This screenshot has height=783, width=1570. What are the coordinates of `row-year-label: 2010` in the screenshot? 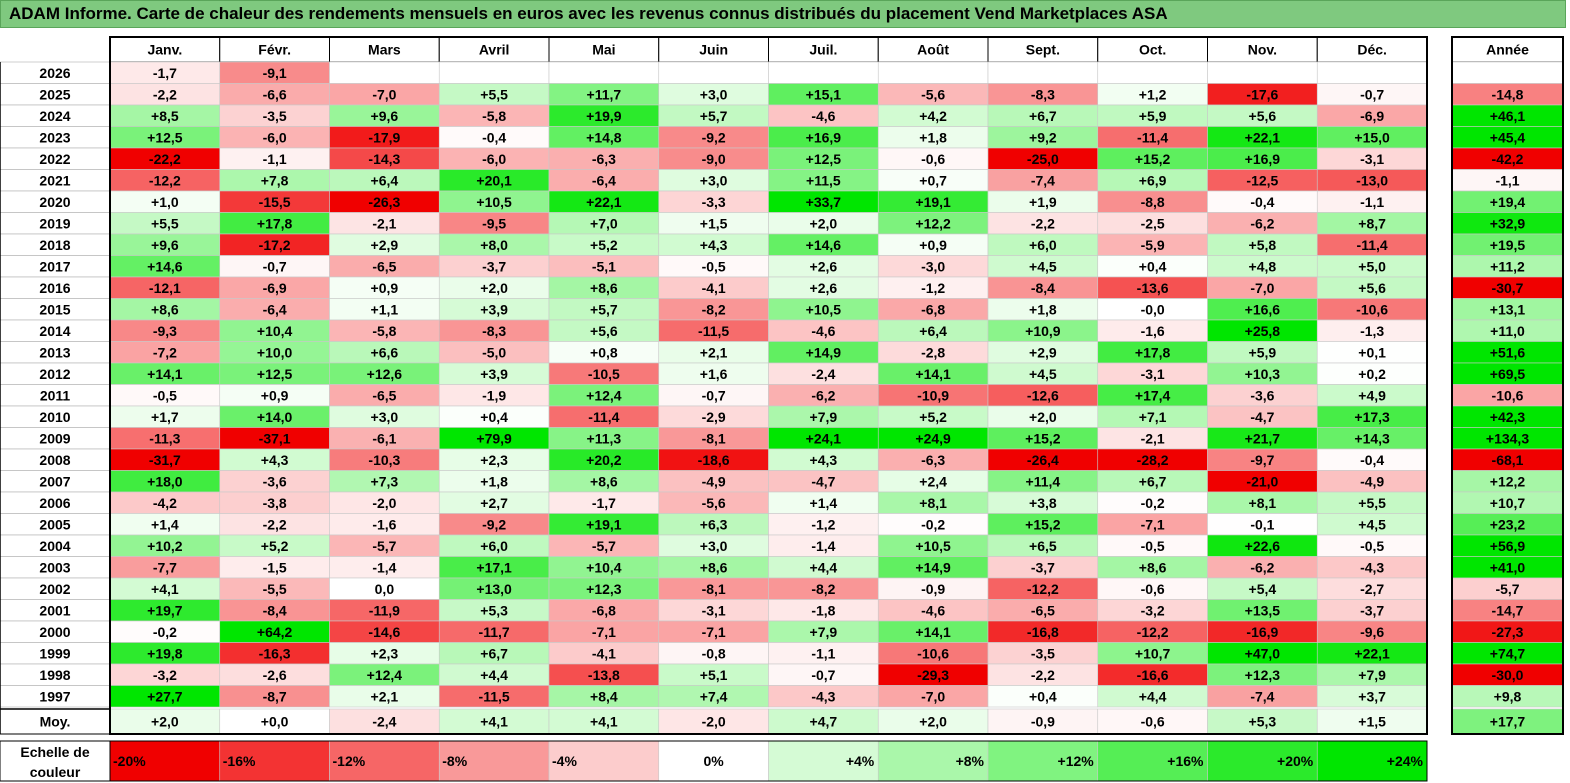 It's located at (54, 417).